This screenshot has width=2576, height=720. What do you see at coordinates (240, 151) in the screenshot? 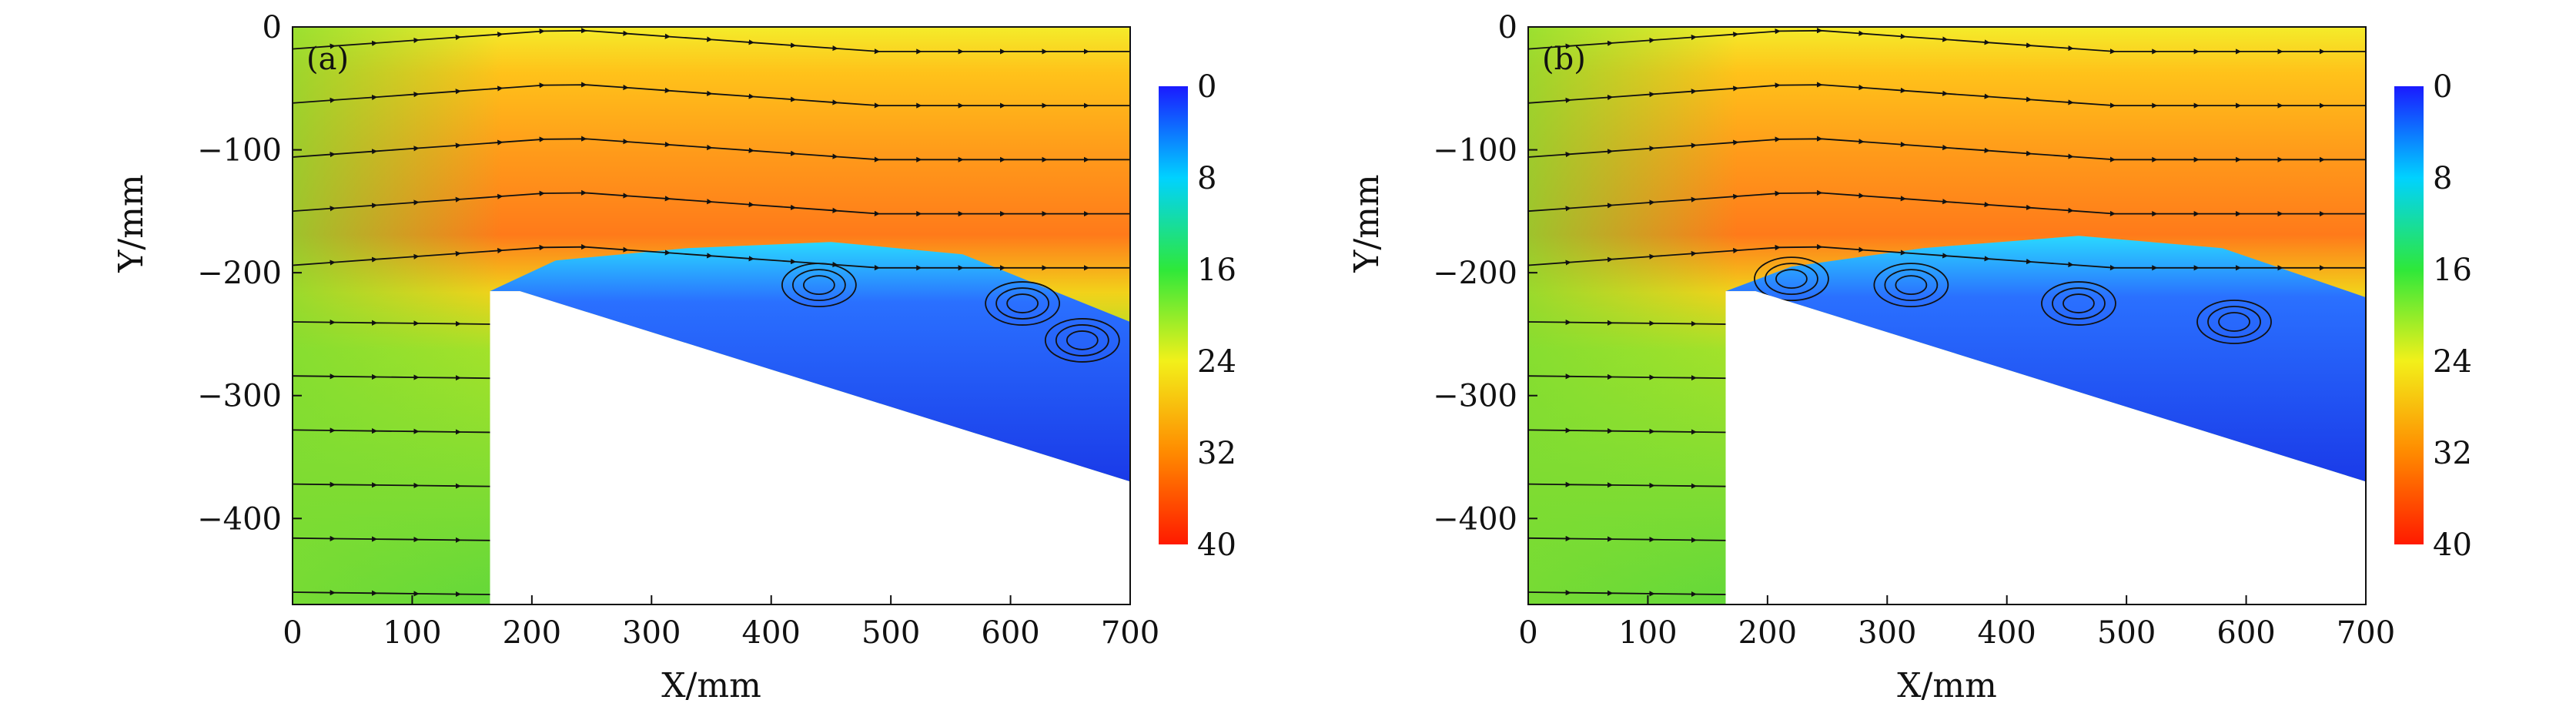
I see `y-tick-label: −100` at bounding box center [240, 151].